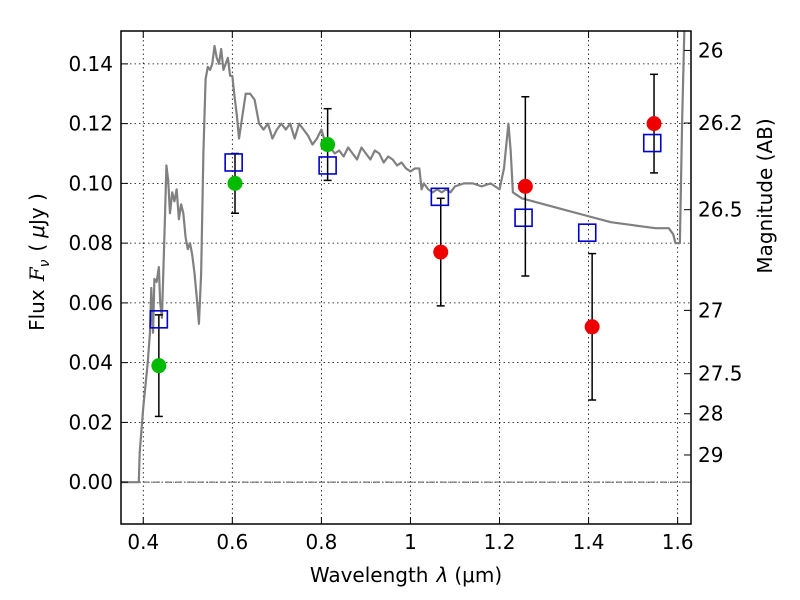 Image resolution: width=800 pixels, height=600 pixels. What do you see at coordinates (720, 374) in the screenshot?
I see `y2-tick-label: 27.5` at bounding box center [720, 374].